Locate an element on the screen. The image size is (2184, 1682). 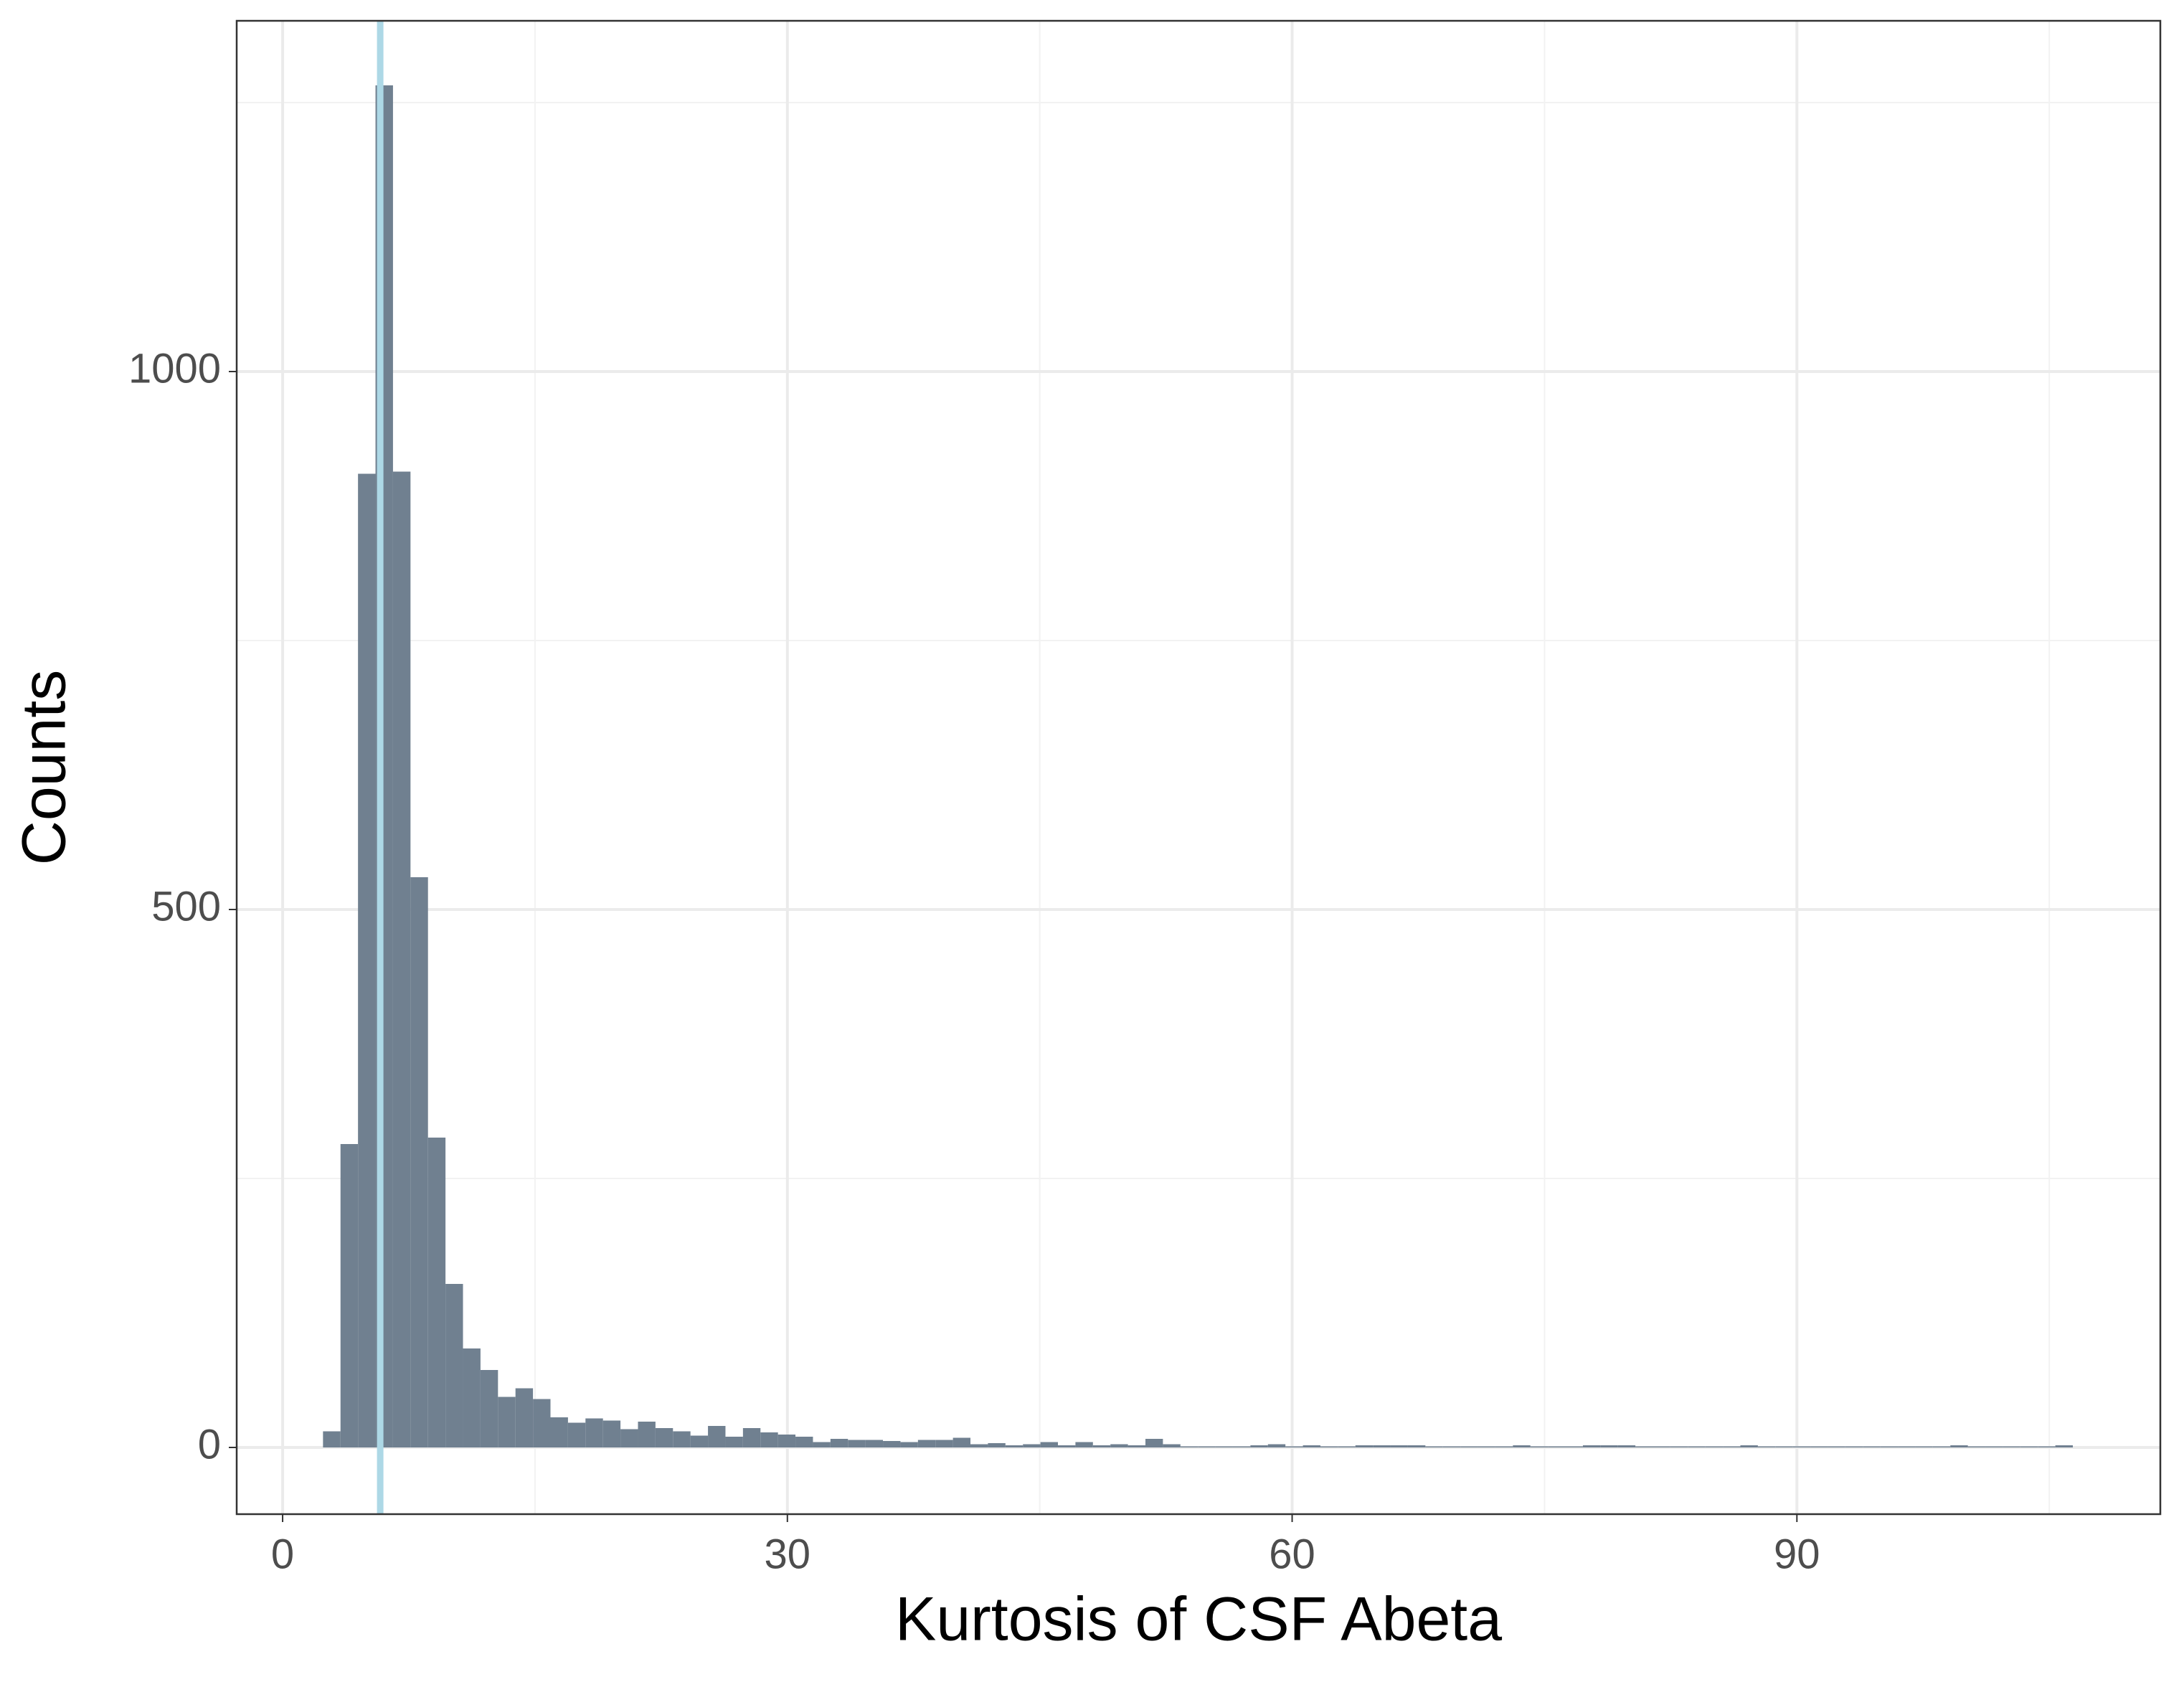
y-axis-title: Counts is located at coordinates (44, 768).